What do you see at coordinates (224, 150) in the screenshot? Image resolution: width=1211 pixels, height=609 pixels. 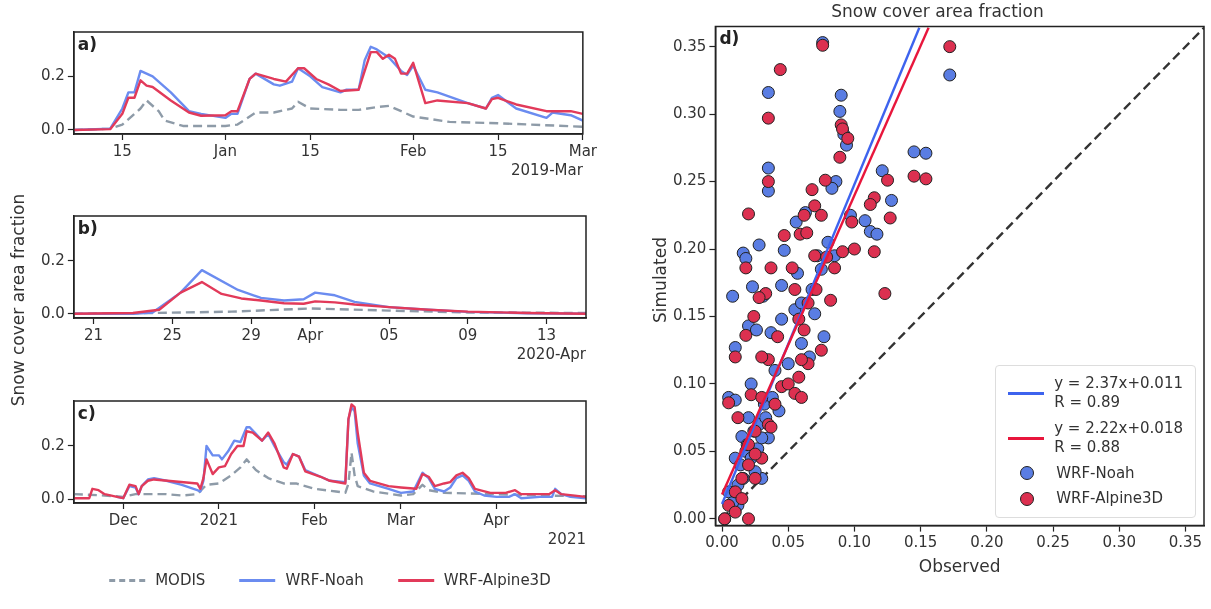 I see `x-tick-label: Jan` at bounding box center [224, 150].